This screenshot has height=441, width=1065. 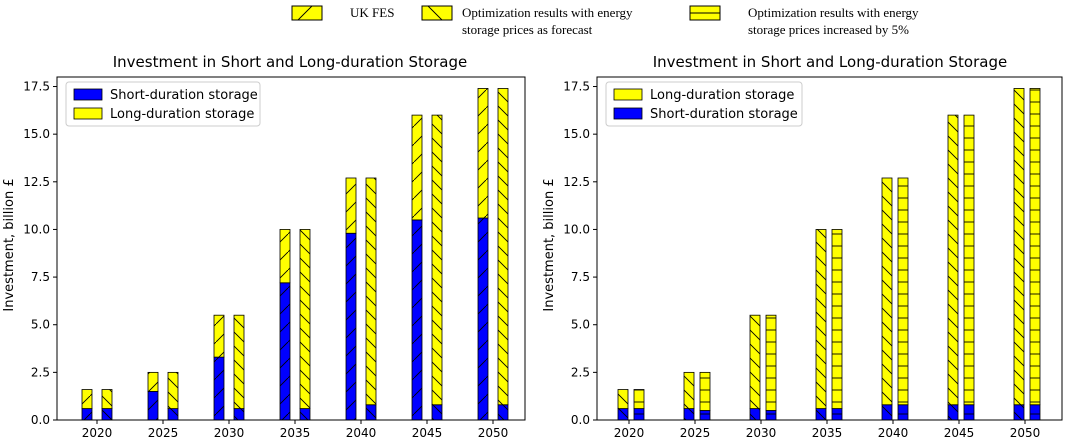 I want to click on chart1-legend-swatch-long, so click(x=628, y=94).